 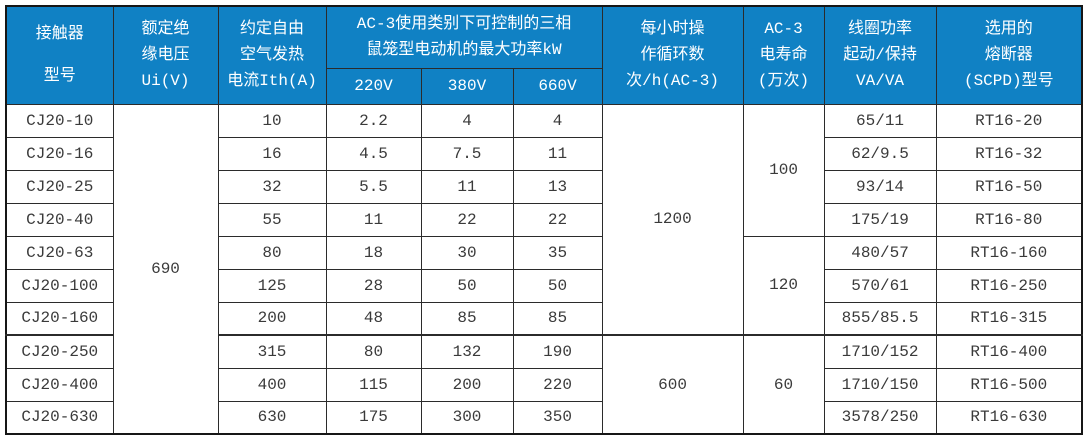 I want to click on header-line: 起动/保持, so click(x=880, y=55).